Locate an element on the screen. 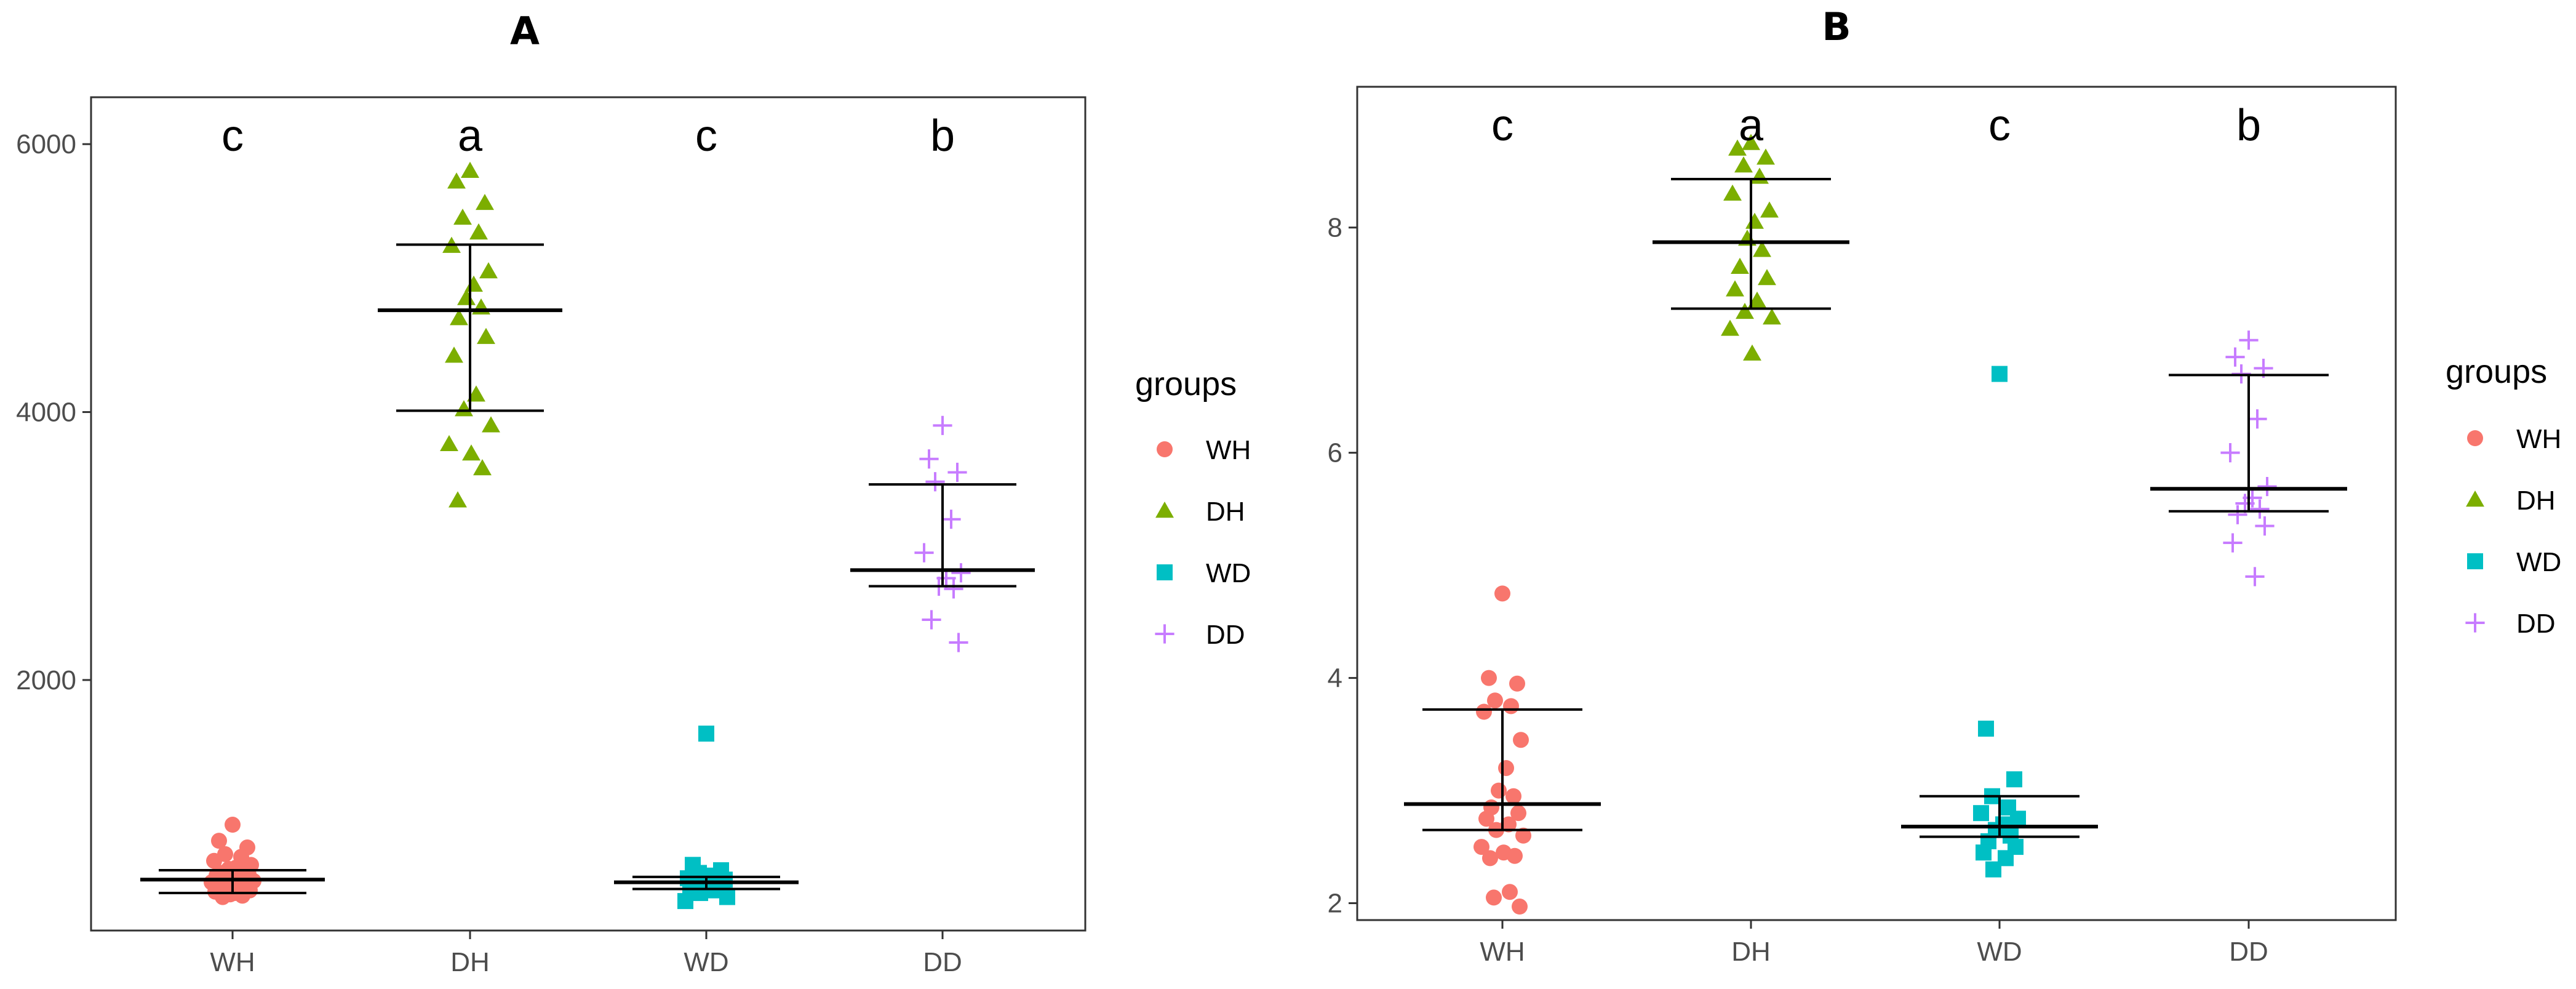 The image size is (2576, 989). legend-key-circle is located at coordinates (2475, 438).